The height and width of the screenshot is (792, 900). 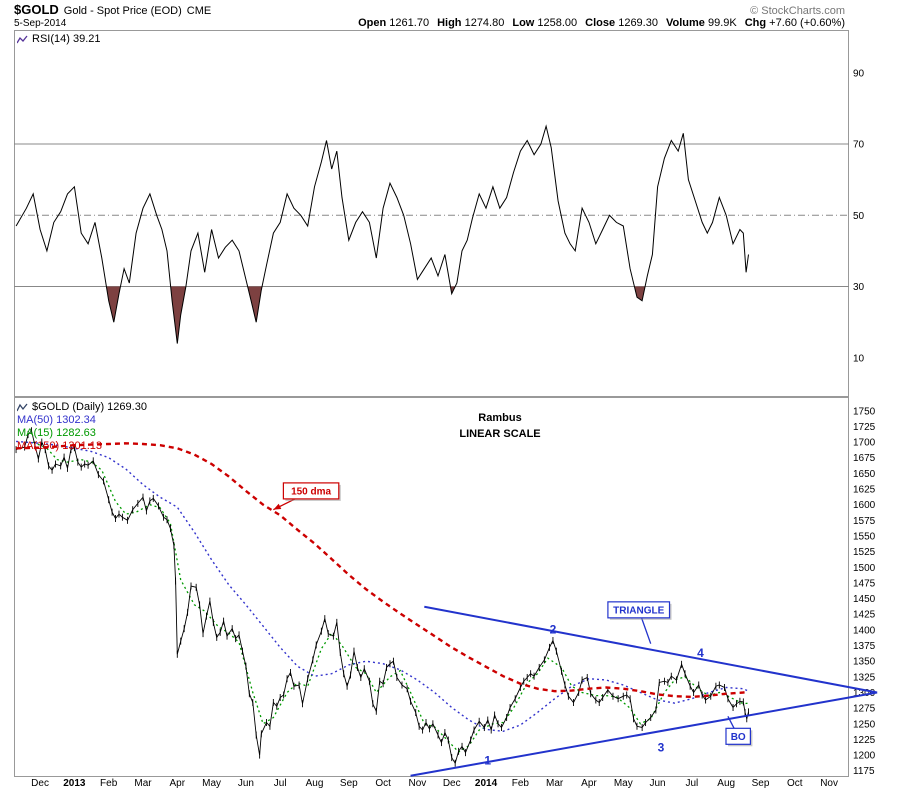 I want to click on x-axis-label-dec-12: Dec, so click(x=451, y=783).